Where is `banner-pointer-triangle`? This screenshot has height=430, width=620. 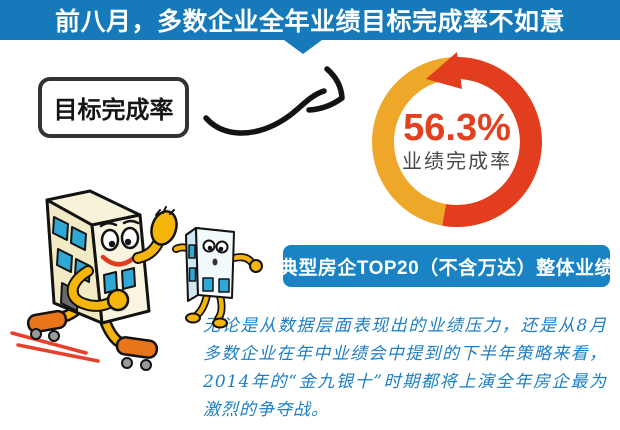
banner-pointer-triangle is located at coordinates (303, 47).